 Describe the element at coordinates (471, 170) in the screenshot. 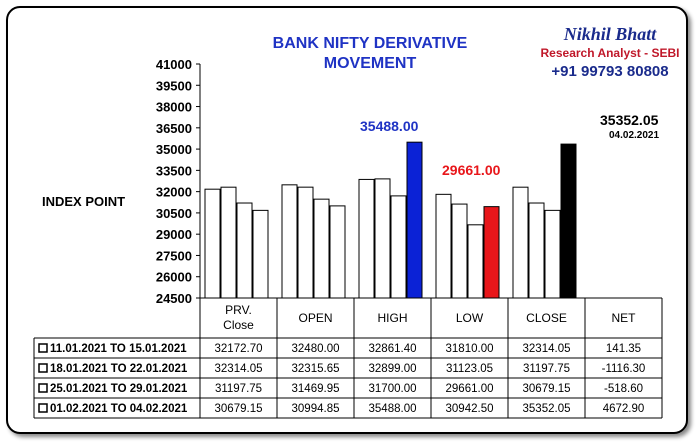

I see `low-callout: 29661.00` at that location.